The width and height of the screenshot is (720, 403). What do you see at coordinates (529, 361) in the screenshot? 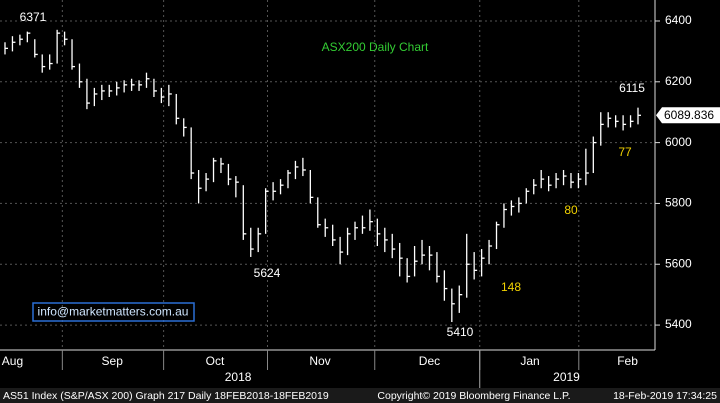
I see `x-tick-label: Jan` at bounding box center [529, 361].